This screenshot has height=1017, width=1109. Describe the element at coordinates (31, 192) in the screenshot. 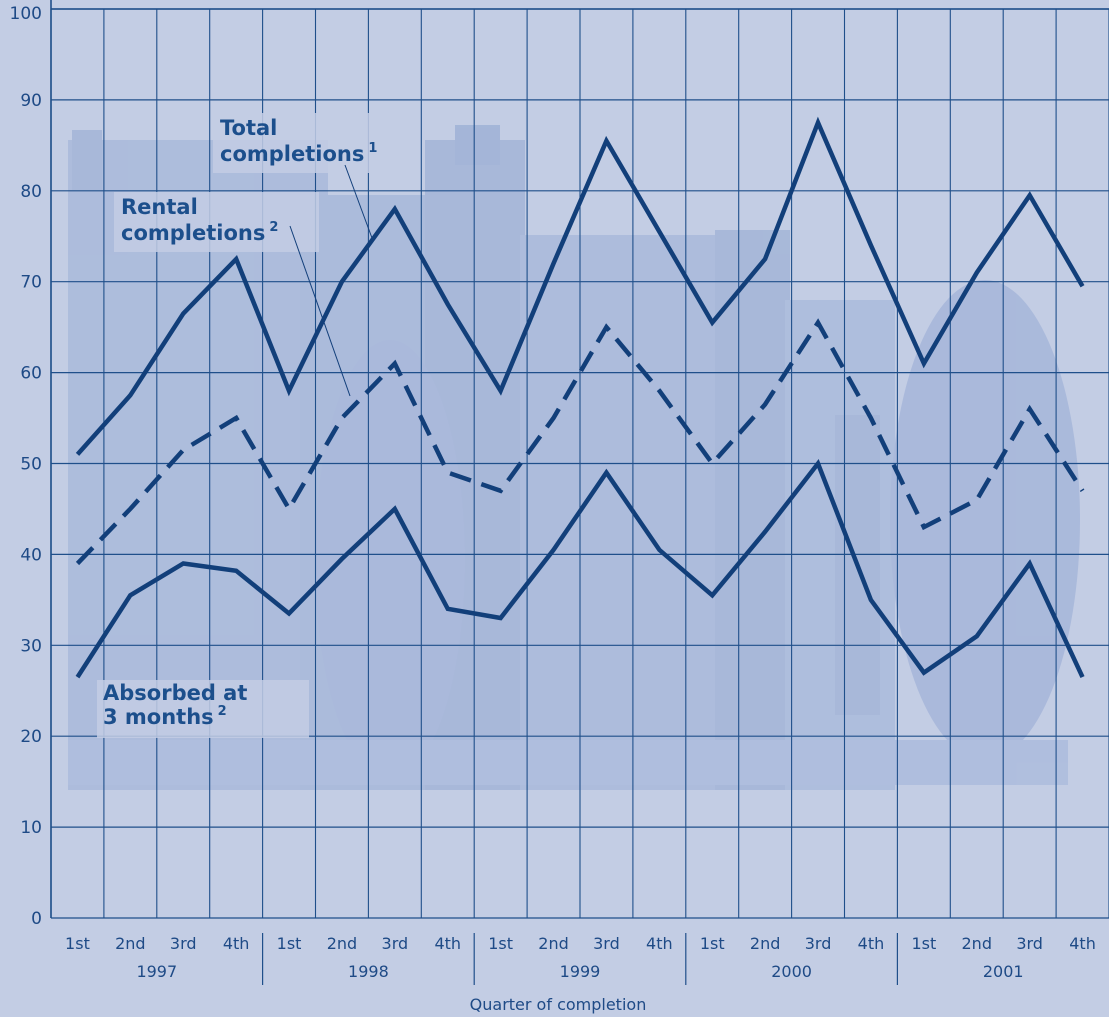

I see `y-tick-label: 80` at that location.